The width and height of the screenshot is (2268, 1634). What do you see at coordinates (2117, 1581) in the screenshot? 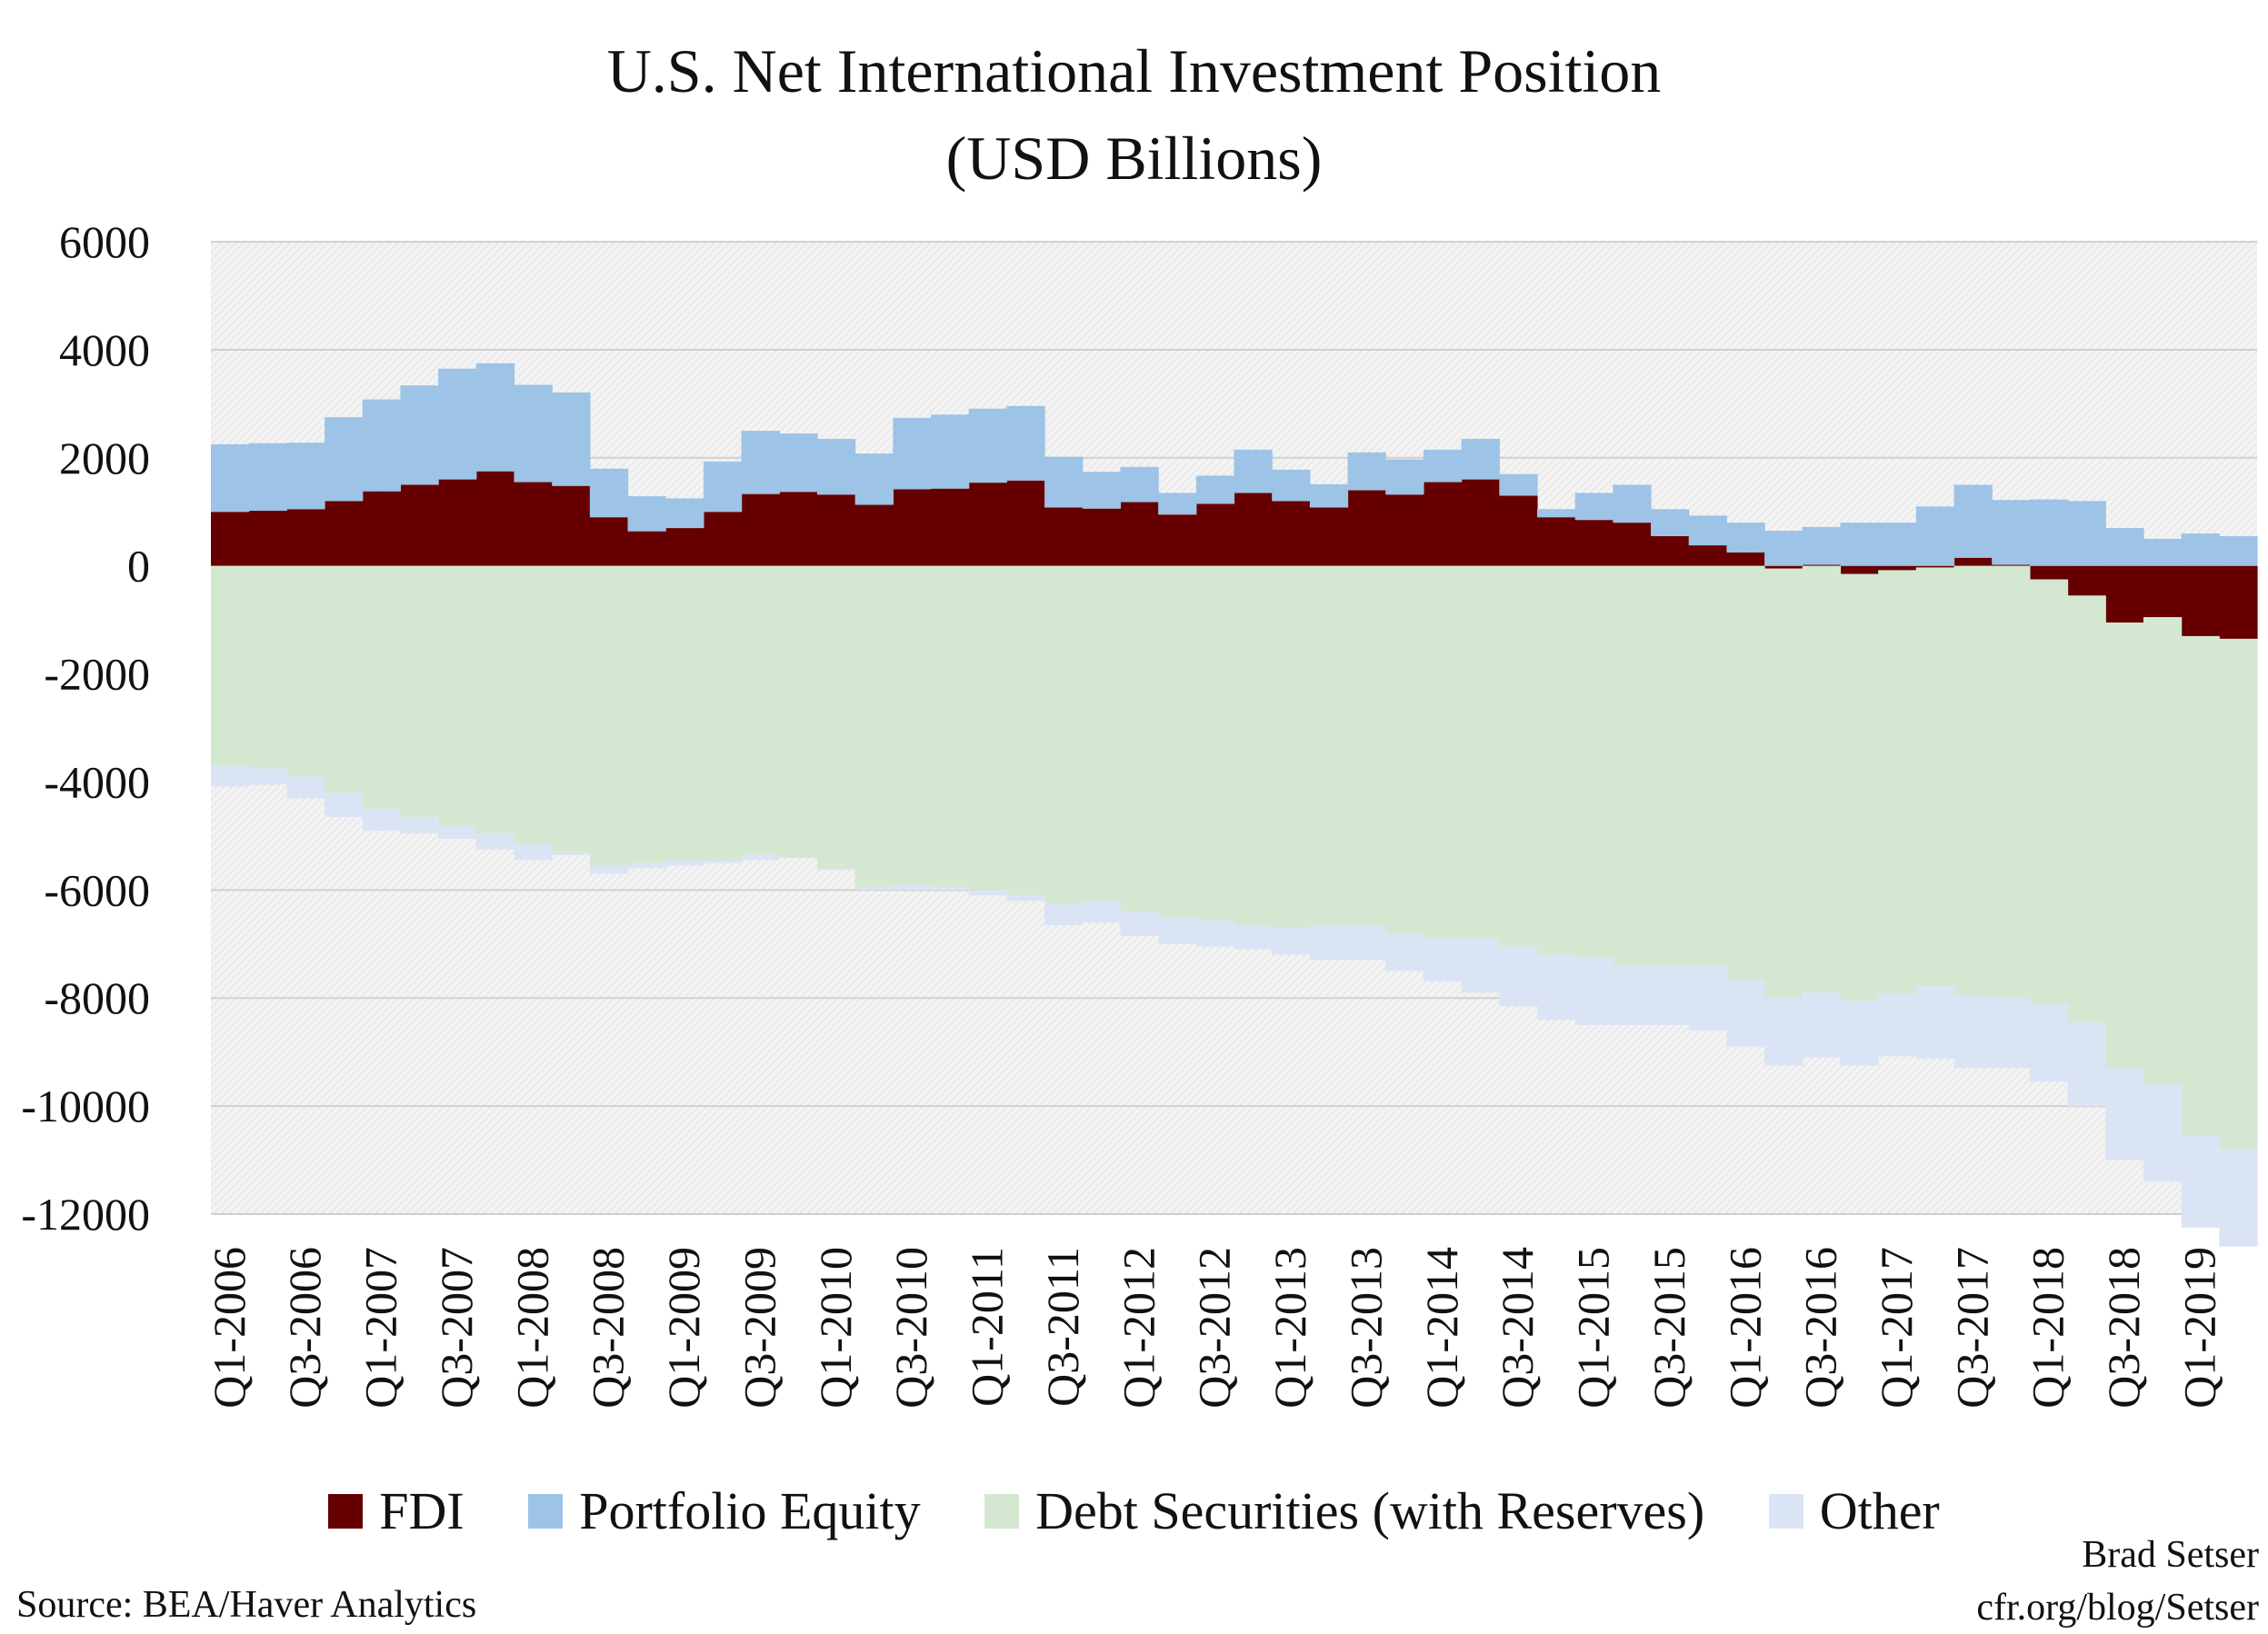
I see `credit-block: Brad Setser cfr.org/blog/Setser` at bounding box center [2117, 1581].